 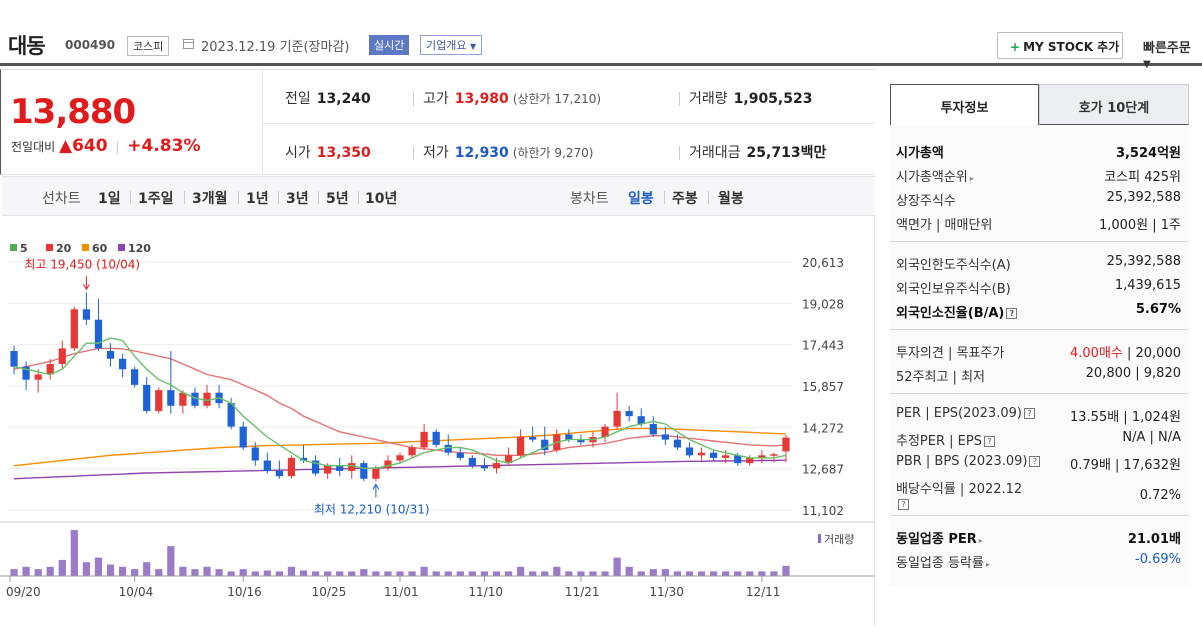 I want to click on period-3m: 3개월, so click(x=210, y=199).